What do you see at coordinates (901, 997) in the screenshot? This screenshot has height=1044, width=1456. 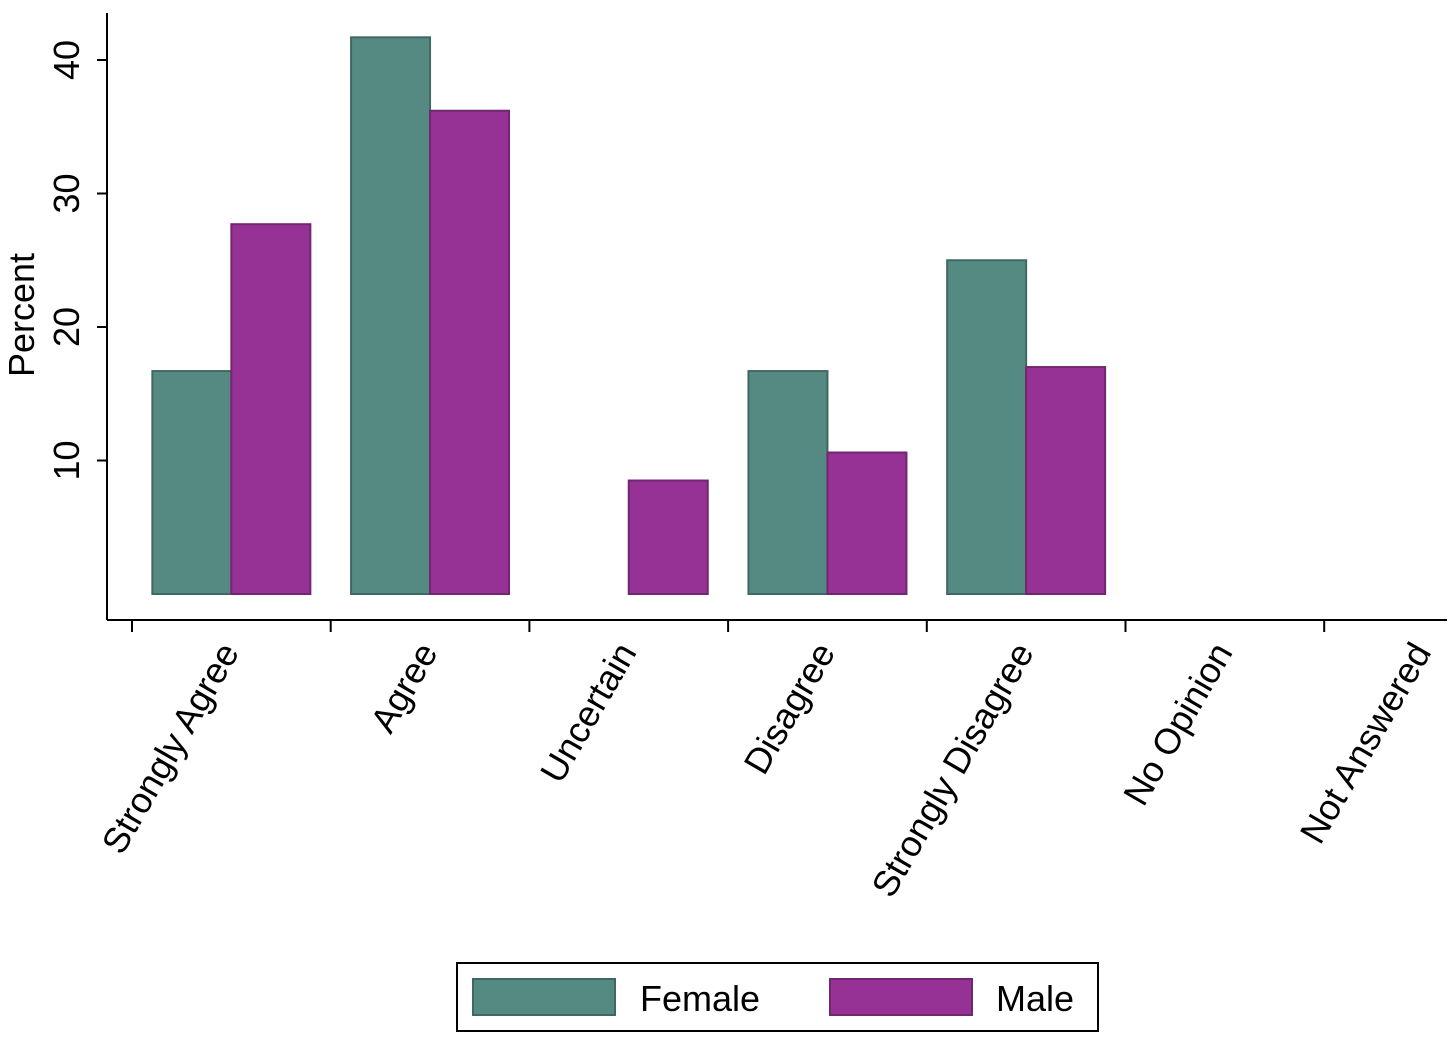 I see `legend-swatch-male` at bounding box center [901, 997].